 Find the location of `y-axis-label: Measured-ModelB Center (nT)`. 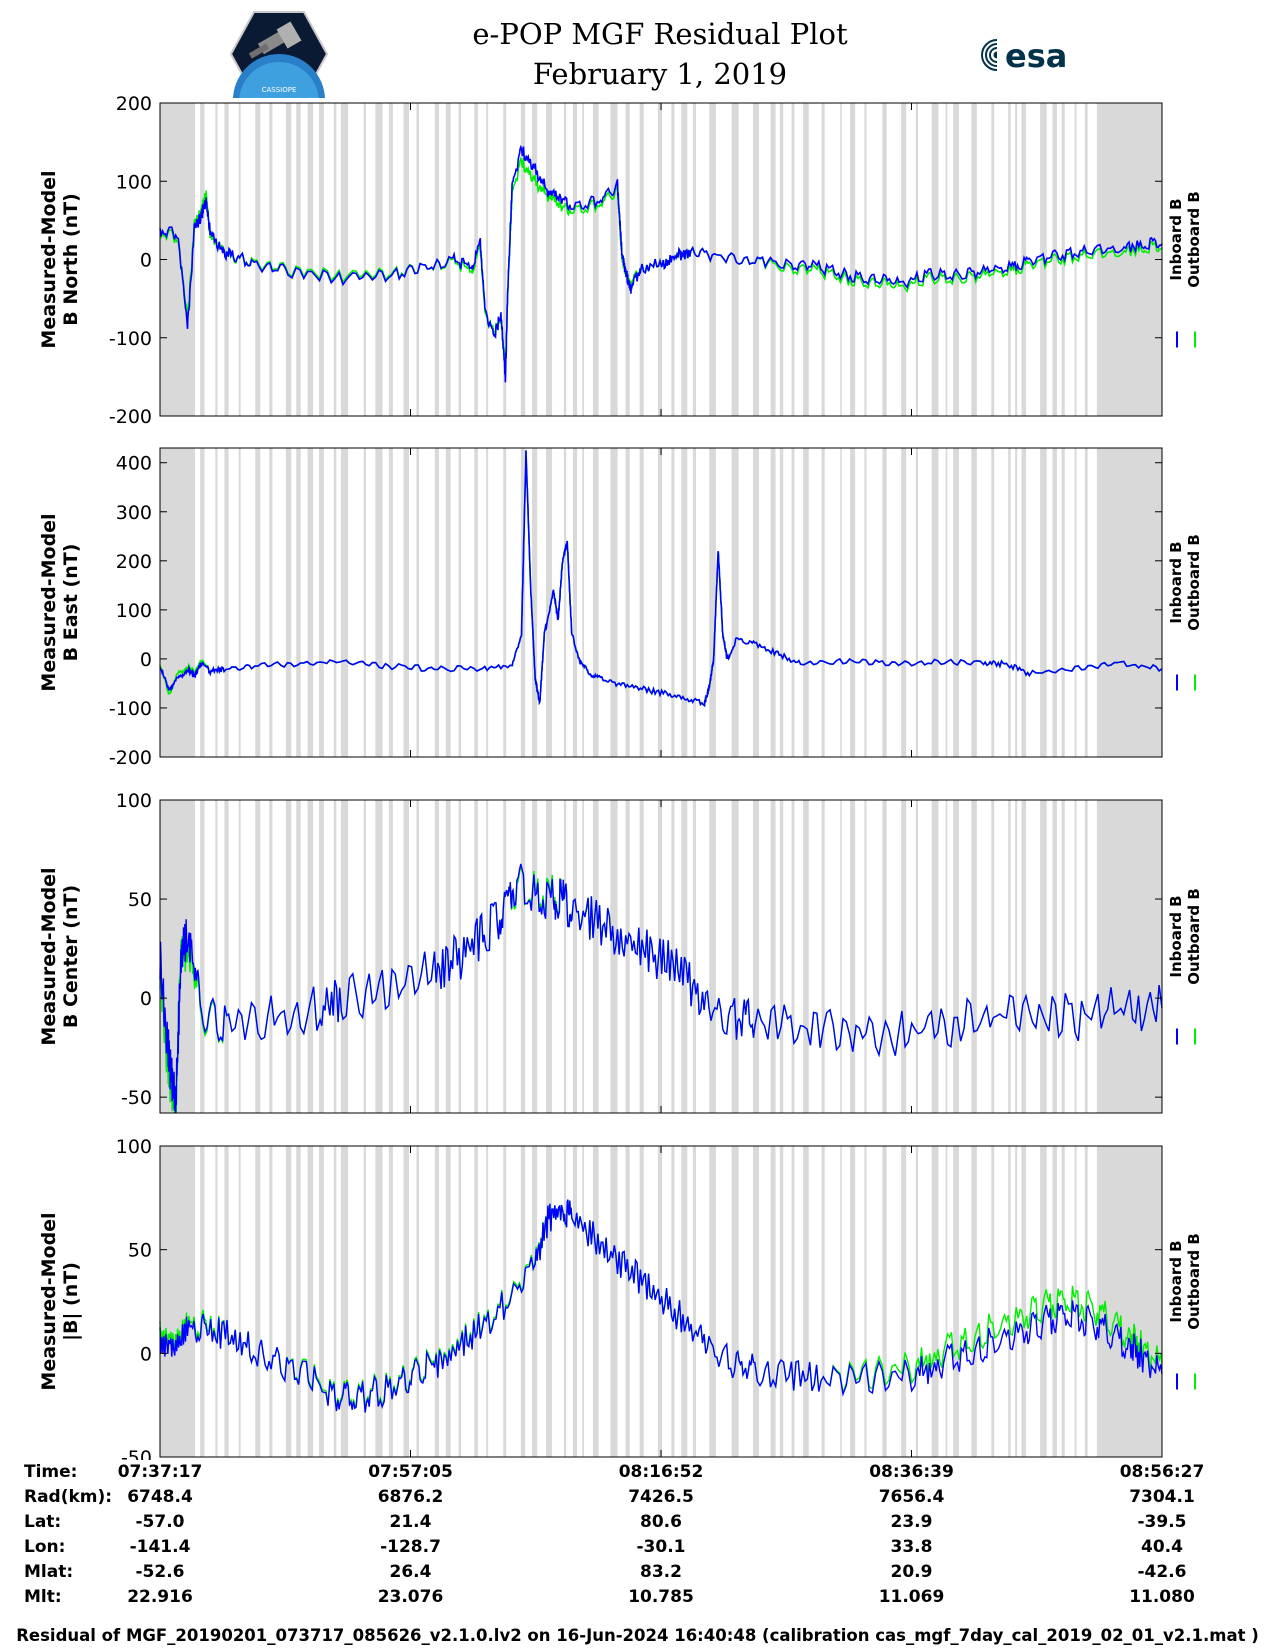

y-axis-label: Measured-ModelB Center (nT) is located at coordinates (60, 956).